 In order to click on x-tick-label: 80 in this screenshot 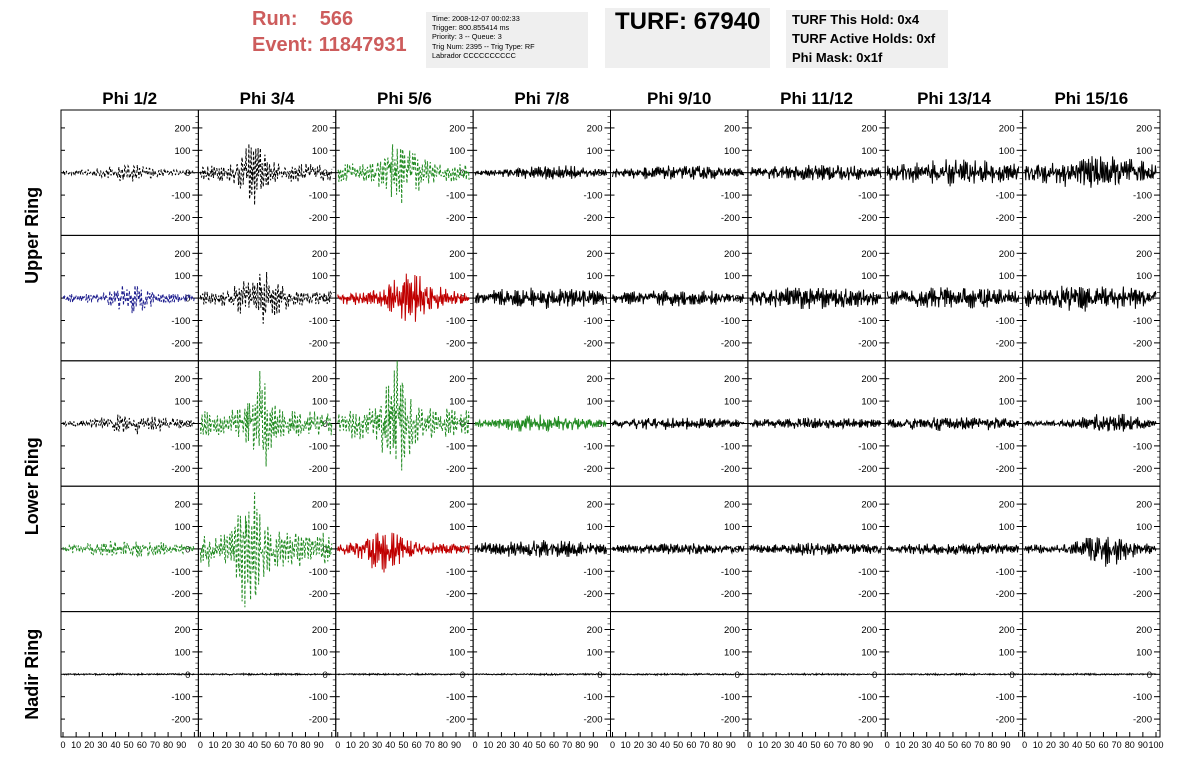, I will do `click(443, 745)`.